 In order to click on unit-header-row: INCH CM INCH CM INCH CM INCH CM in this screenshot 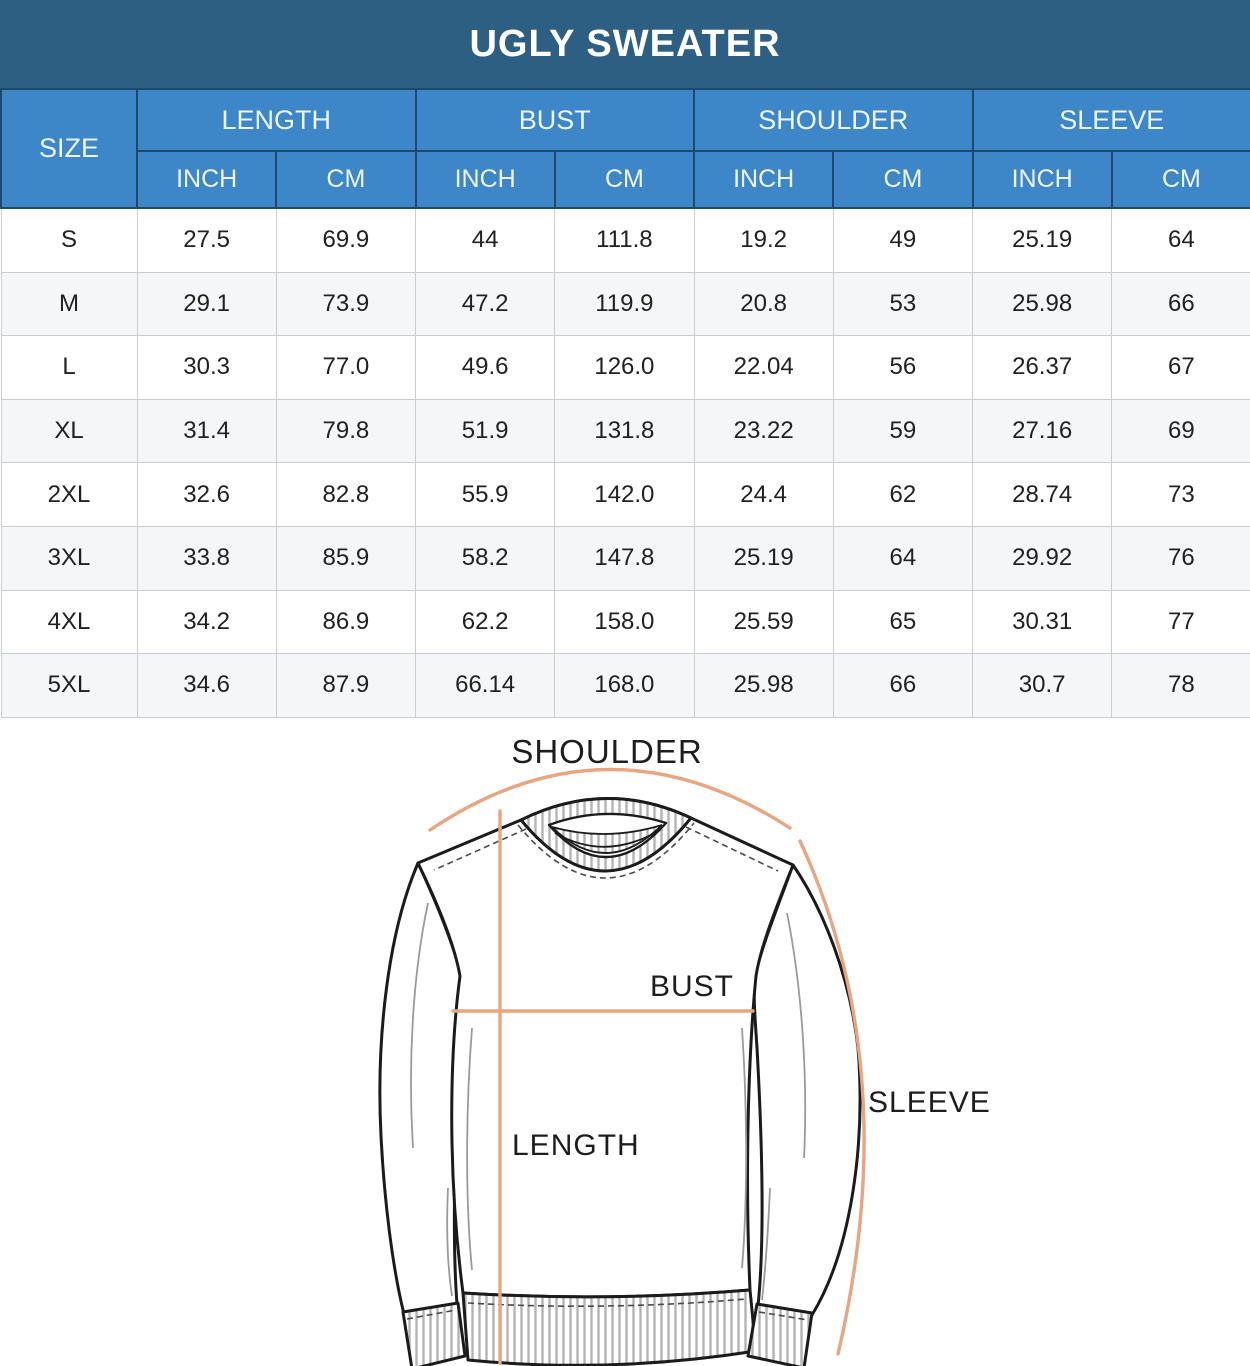, I will do `click(625, 179)`.